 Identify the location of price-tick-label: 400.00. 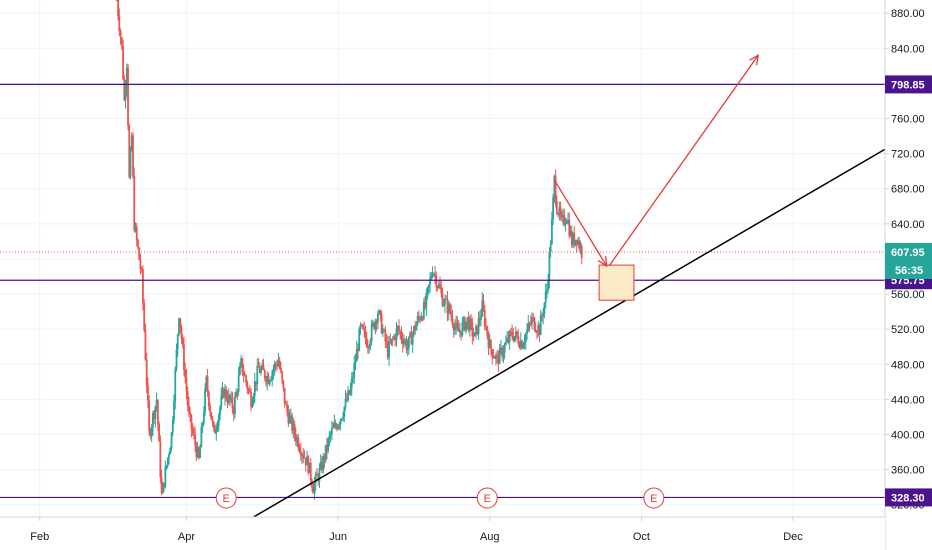
(908, 435).